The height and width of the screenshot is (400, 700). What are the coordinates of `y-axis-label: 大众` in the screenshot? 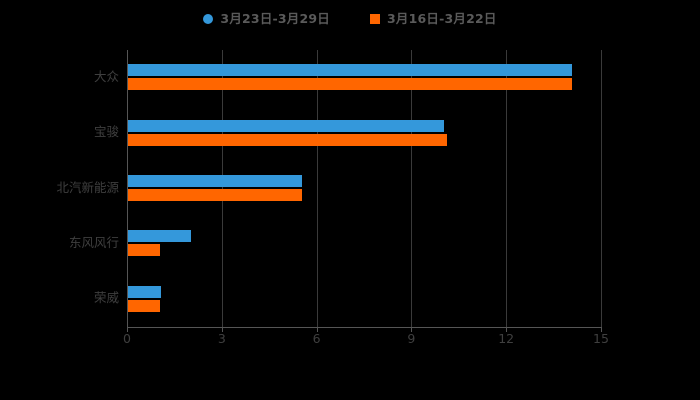 It's located at (106, 76).